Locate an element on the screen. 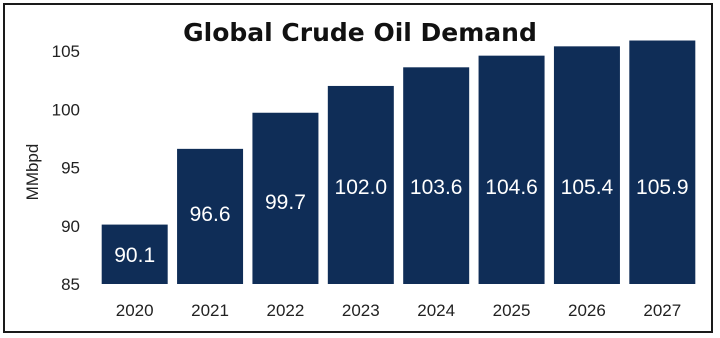 This screenshot has height=338, width=720. y-axis-label: MMbpd is located at coordinates (32, 172).